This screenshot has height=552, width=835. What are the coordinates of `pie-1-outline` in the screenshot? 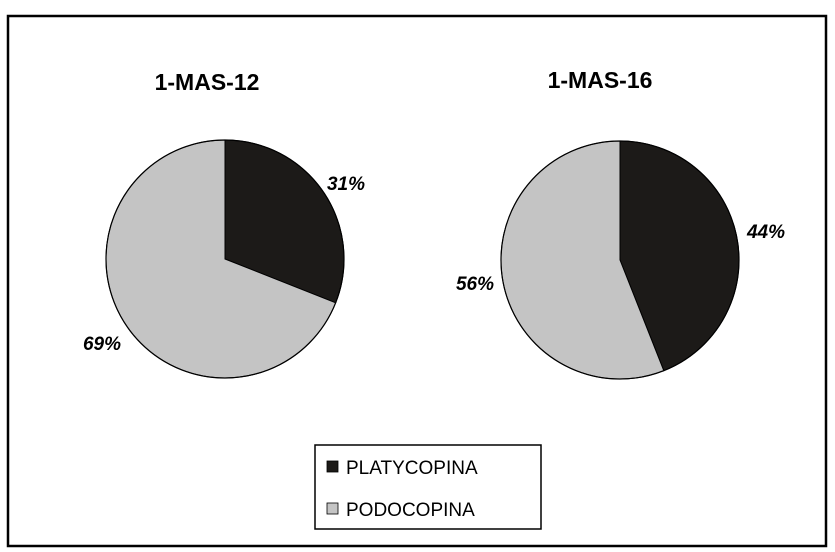 It's located at (225, 259).